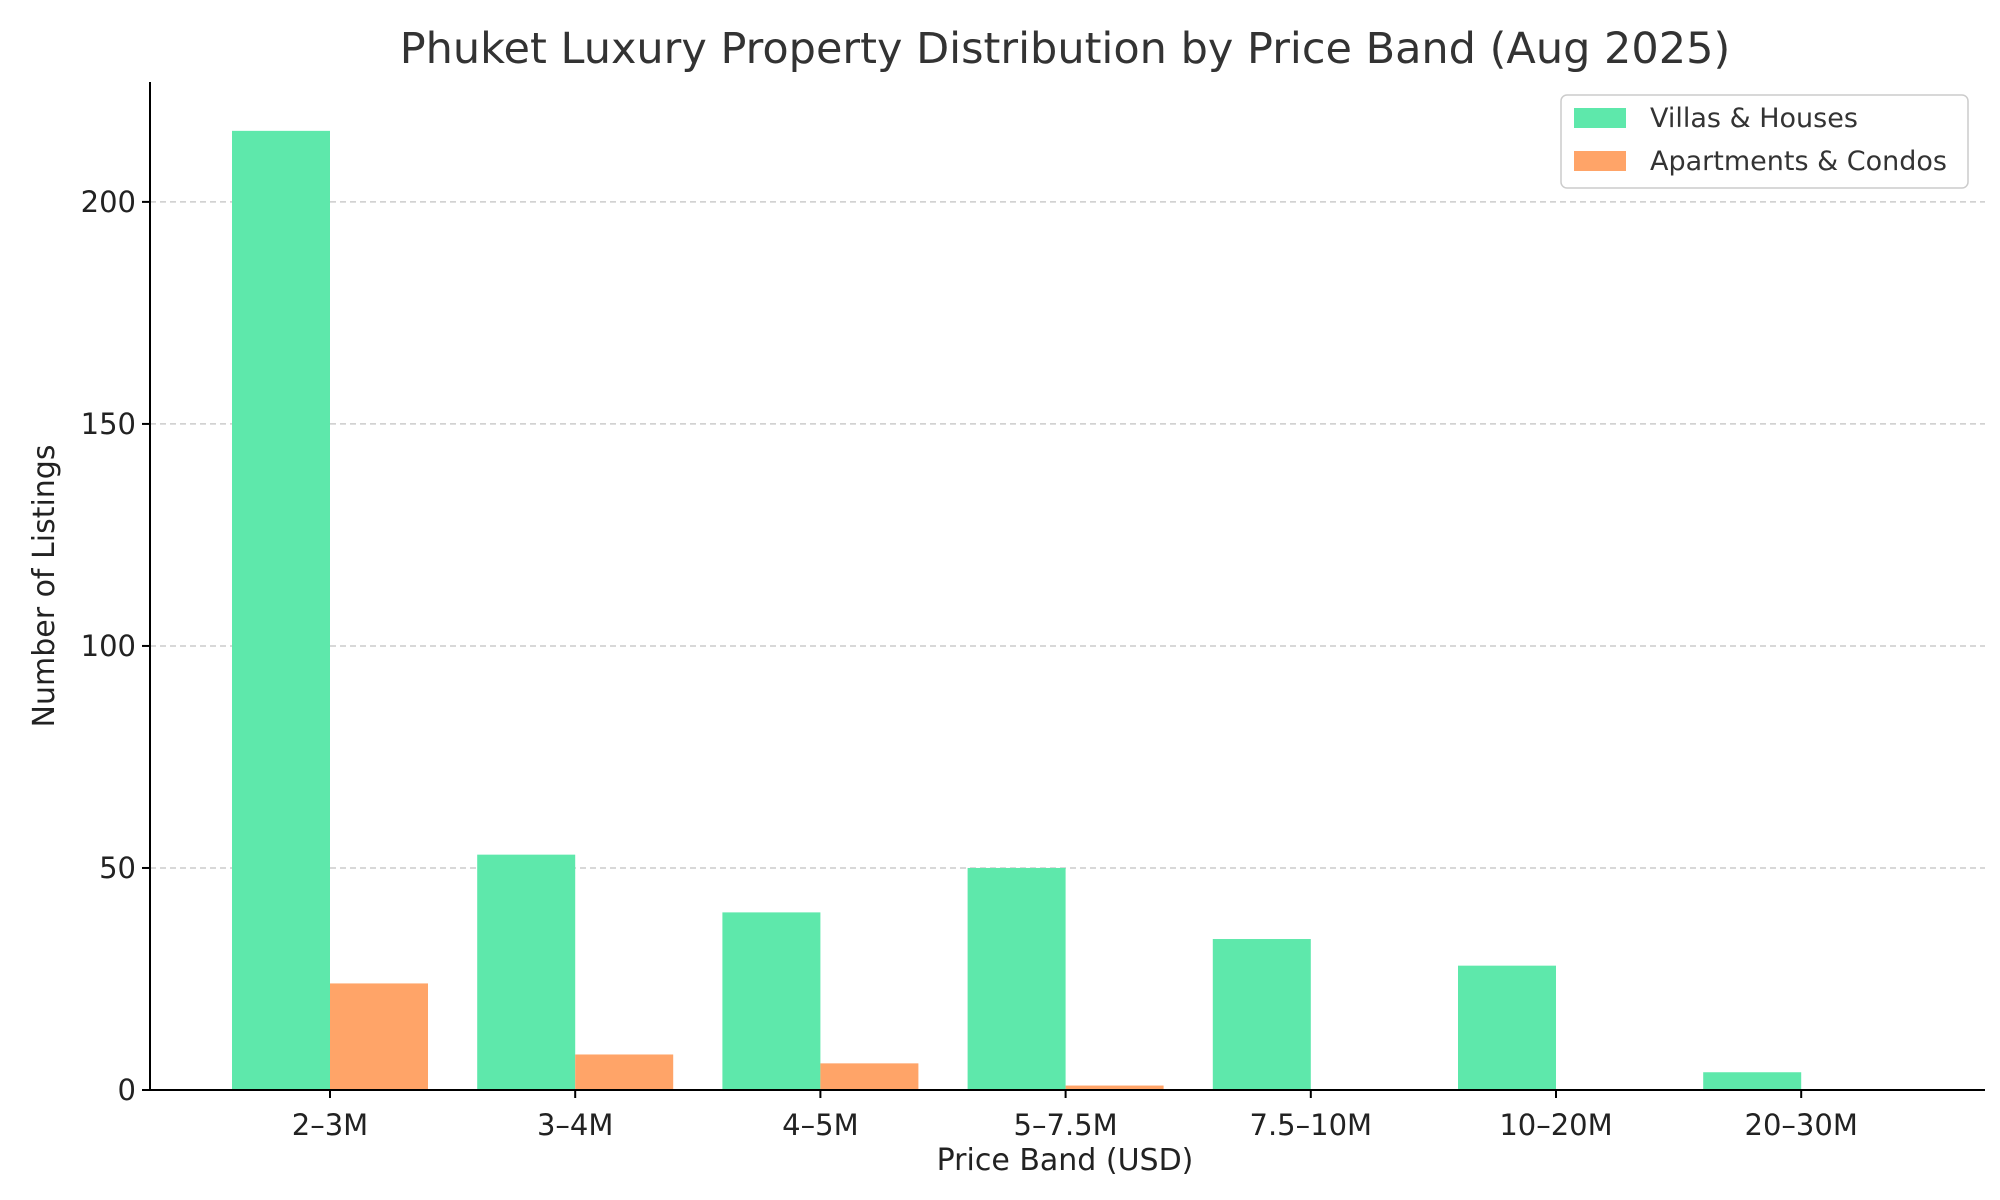 Image resolution: width=2000 pixels, height=1200 pixels. I want to click on legend-frame, so click(1764, 141).